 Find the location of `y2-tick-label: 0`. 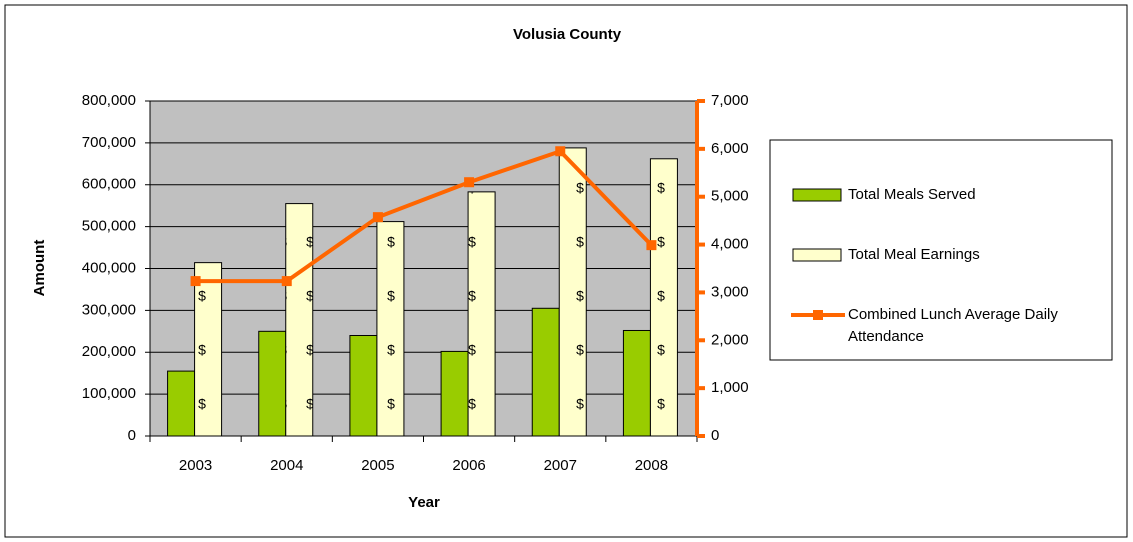

y2-tick-label: 0 is located at coordinates (715, 435).